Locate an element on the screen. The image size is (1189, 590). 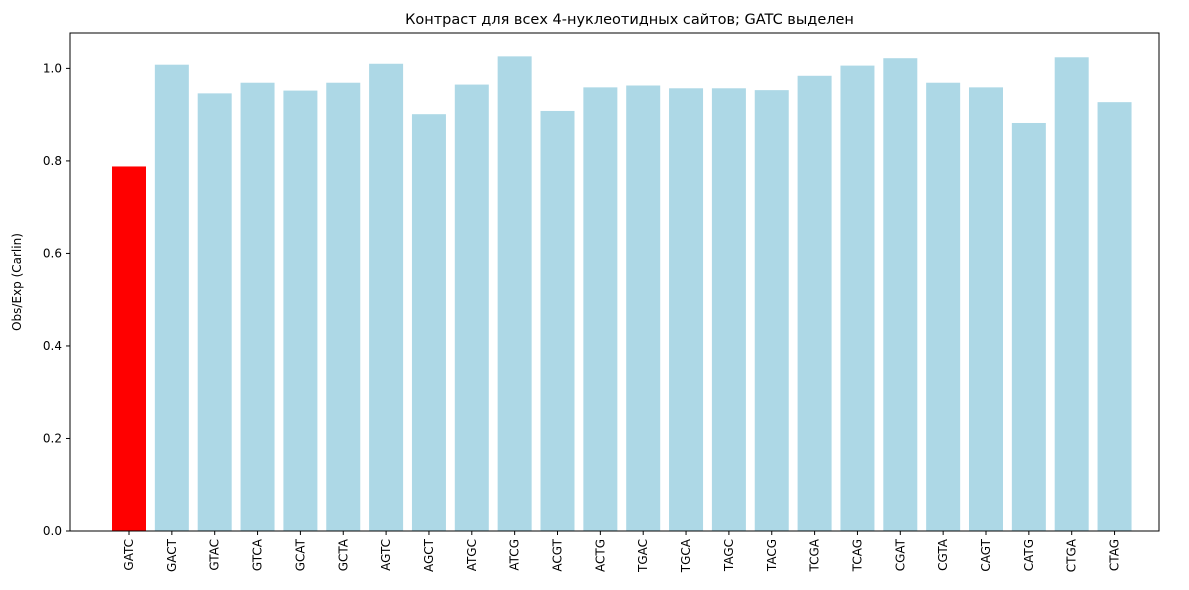
bar-agct is located at coordinates (428, 322).